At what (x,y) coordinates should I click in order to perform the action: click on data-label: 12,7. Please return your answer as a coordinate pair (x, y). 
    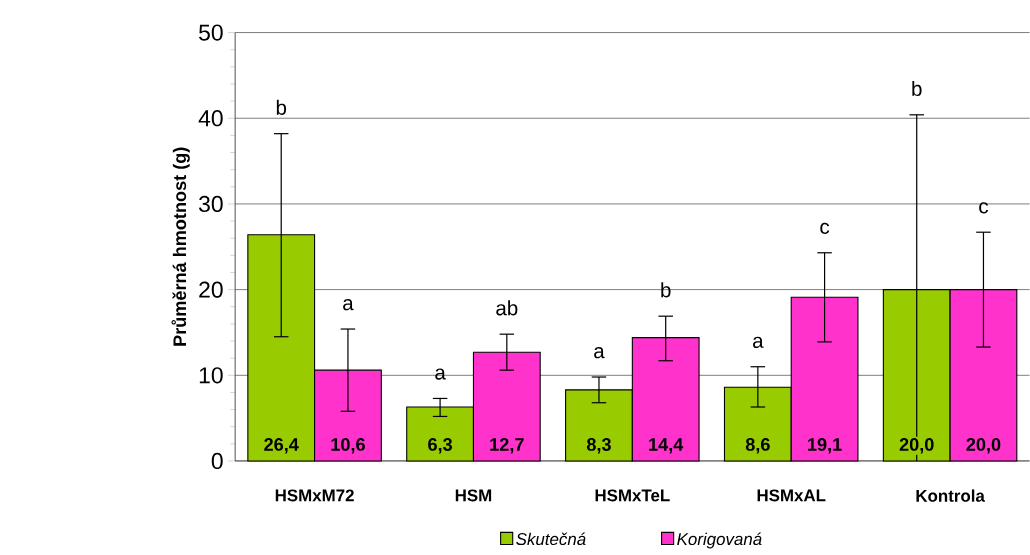
    Looking at the image, I should click on (507, 445).